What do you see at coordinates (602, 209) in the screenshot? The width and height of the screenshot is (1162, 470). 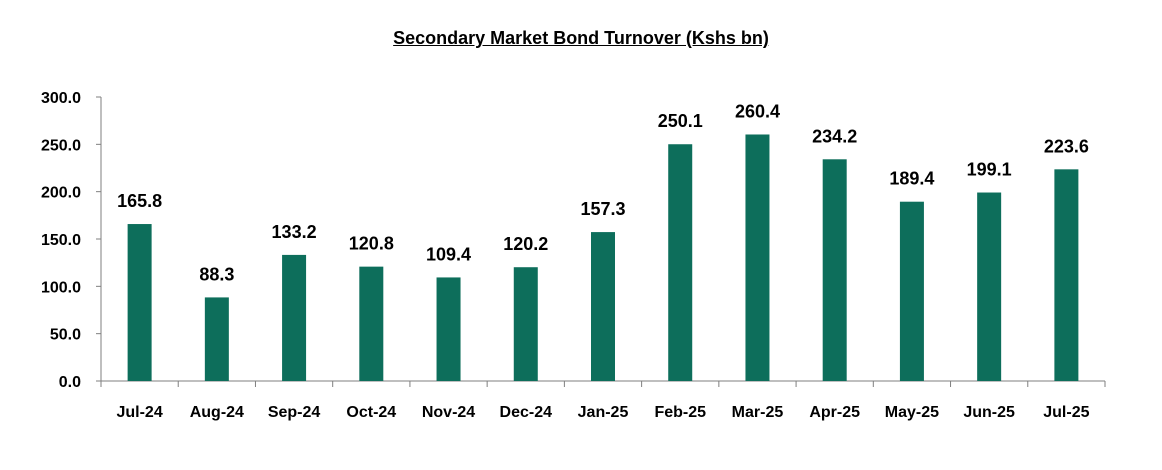 I see `data-label: 157.3` at bounding box center [602, 209].